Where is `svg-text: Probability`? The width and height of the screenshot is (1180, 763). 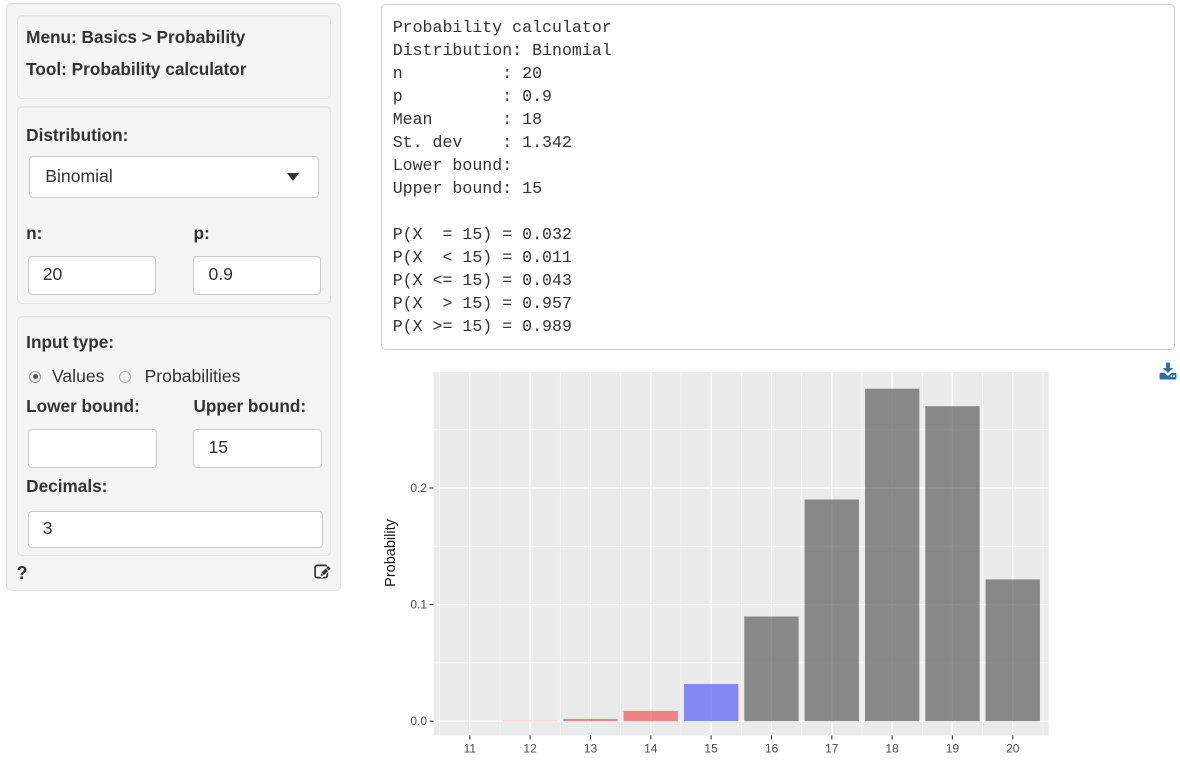
svg-text: Probability is located at coordinates (391, 552).